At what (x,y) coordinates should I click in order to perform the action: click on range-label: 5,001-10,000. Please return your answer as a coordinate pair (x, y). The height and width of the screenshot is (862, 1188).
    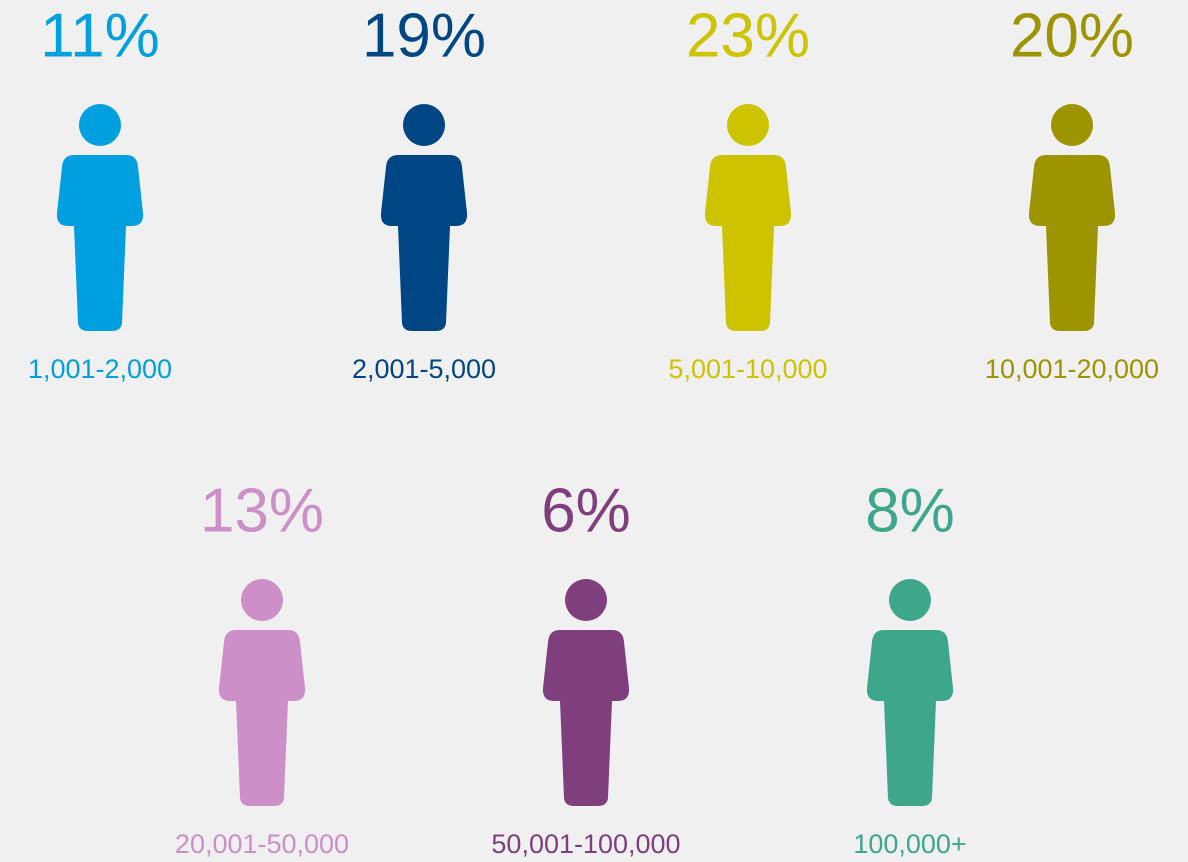
    Looking at the image, I should click on (747, 369).